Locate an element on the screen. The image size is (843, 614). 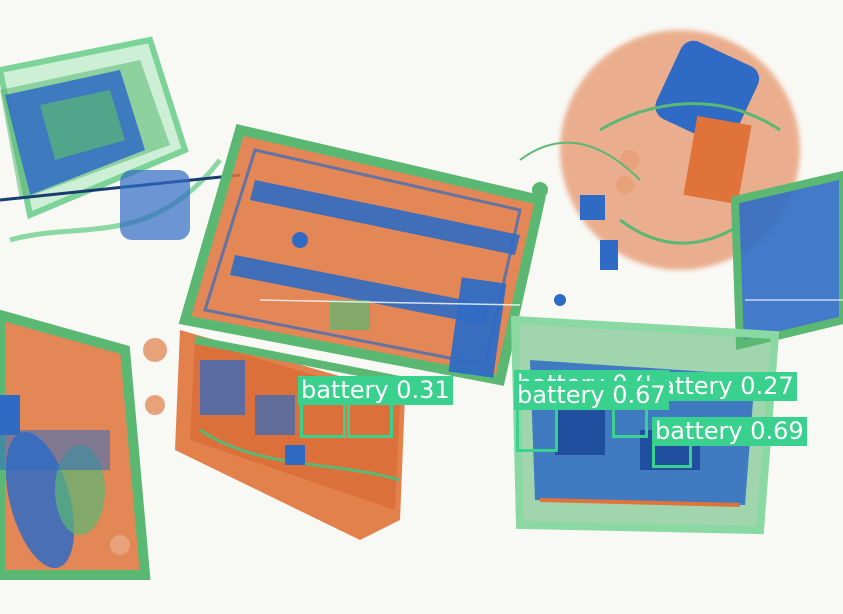
laptop-right is located at coordinates (786, 260).